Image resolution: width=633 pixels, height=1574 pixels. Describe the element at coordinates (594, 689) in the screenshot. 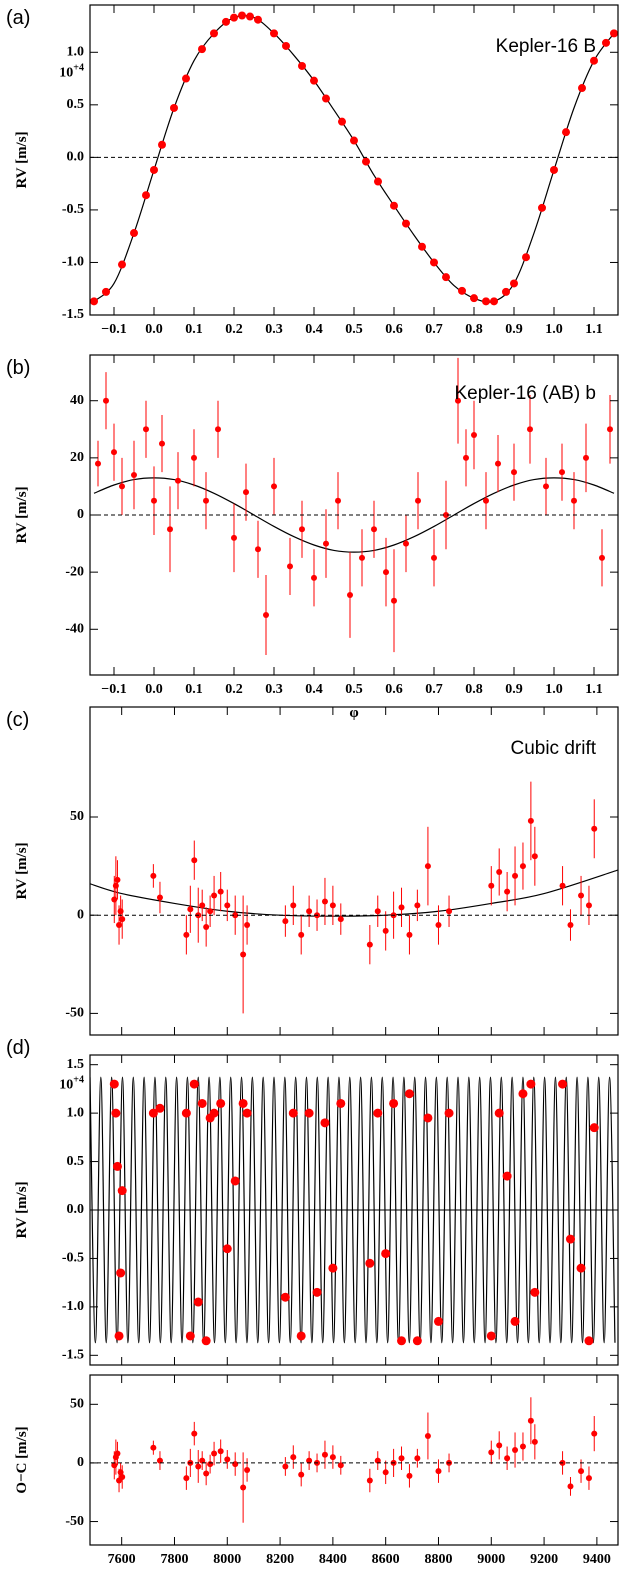

I see `x-tick-label: 1.1` at that location.